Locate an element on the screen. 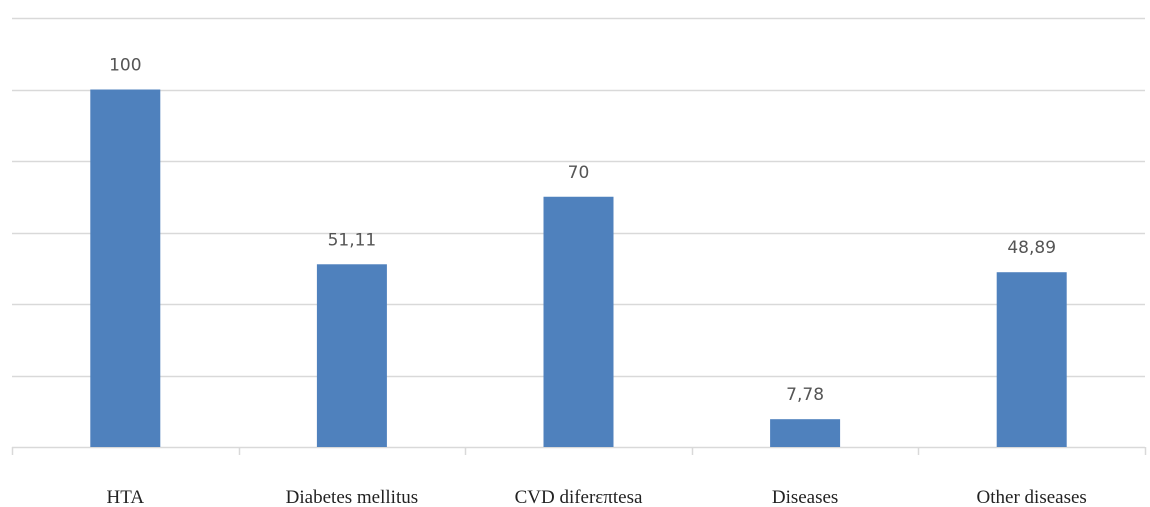  category-label: CVD diferεπtesa is located at coordinates (579, 497).